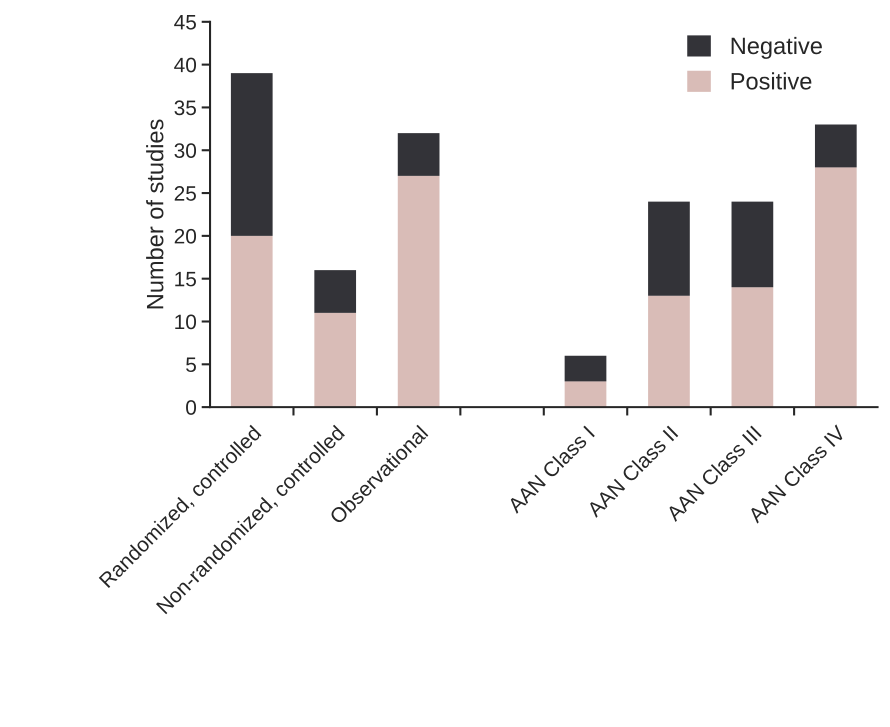 Image resolution: width=890 pixels, height=727 pixels. Describe the element at coordinates (185, 236) in the screenshot. I see `y-tick-label: 20` at that location.